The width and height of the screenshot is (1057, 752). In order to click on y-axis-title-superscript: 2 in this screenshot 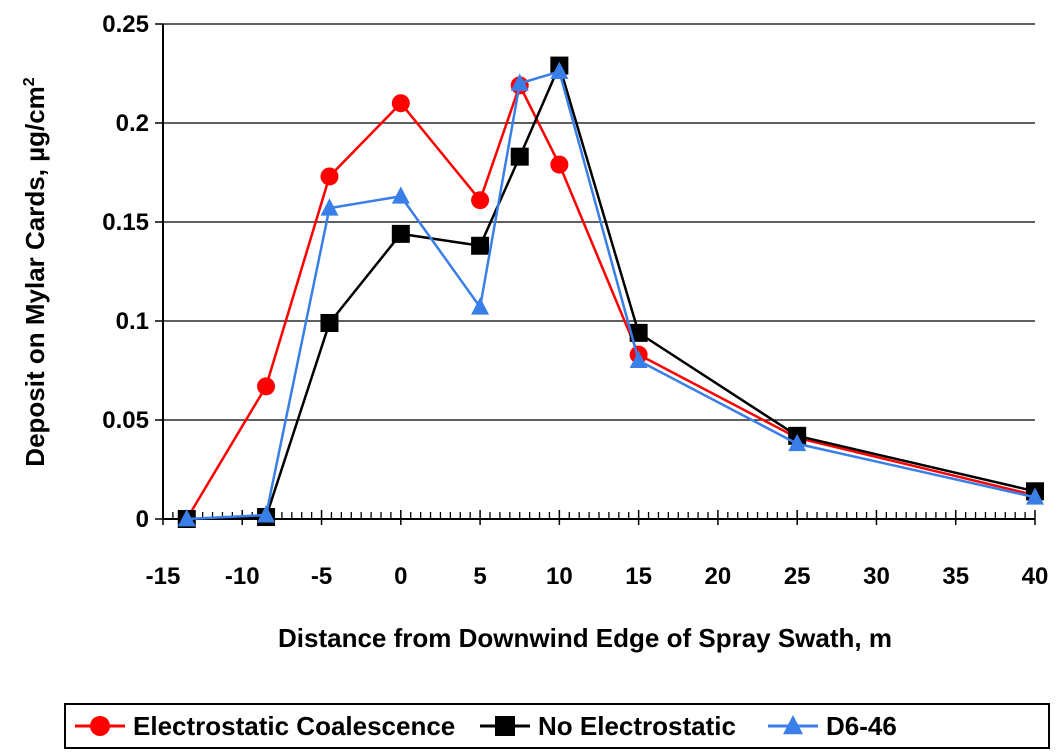, I will do `click(29, 81)`.